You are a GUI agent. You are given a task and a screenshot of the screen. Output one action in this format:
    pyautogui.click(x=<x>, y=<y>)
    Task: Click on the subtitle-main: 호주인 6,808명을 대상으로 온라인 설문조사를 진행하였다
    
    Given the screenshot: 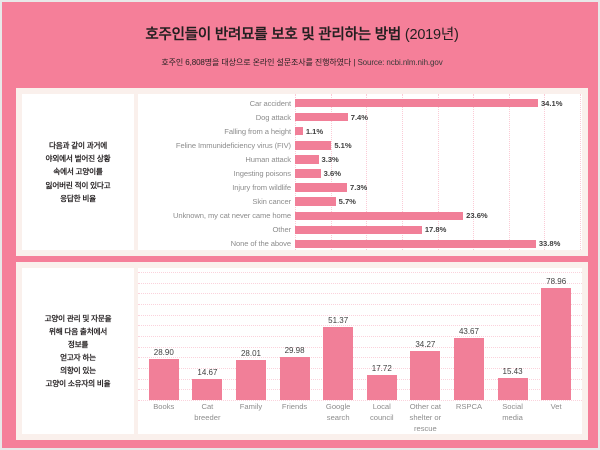 What is the action you would take?
    pyautogui.click(x=256, y=62)
    